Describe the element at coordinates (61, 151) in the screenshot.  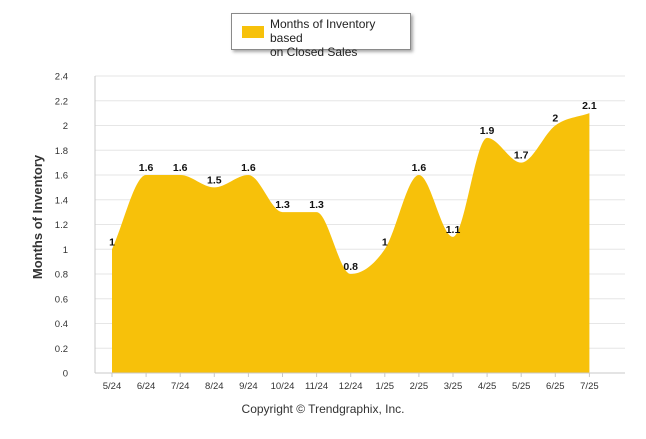
I see `y-tick-label: 1.8` at that location.